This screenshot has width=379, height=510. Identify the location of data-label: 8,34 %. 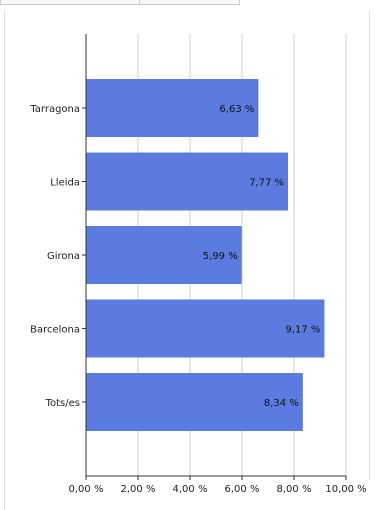
(281, 403).